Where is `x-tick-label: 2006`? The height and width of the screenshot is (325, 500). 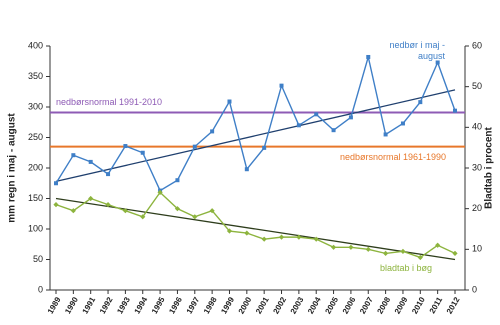
x-tick-label: 2006 is located at coordinates (349, 305).